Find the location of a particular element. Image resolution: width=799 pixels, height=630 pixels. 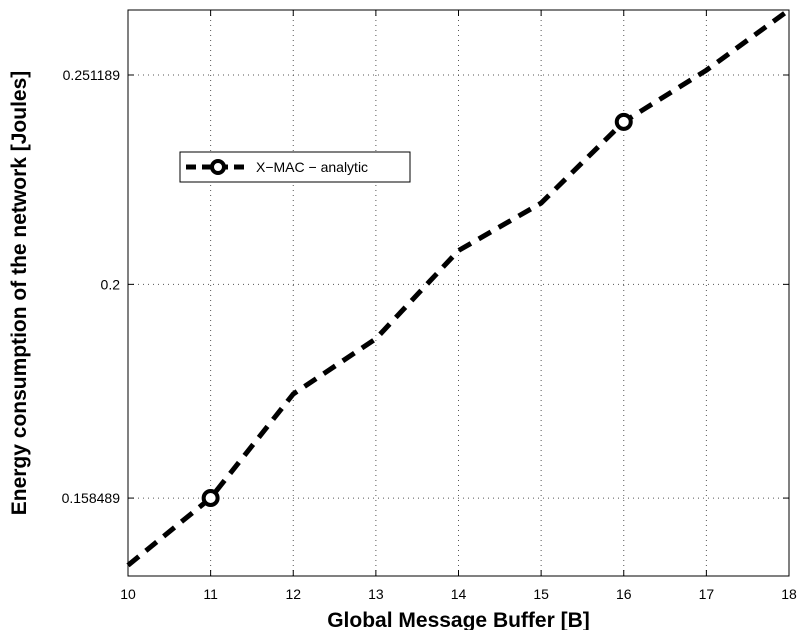

y-tick-label: 0.251189 is located at coordinates (92, 75).